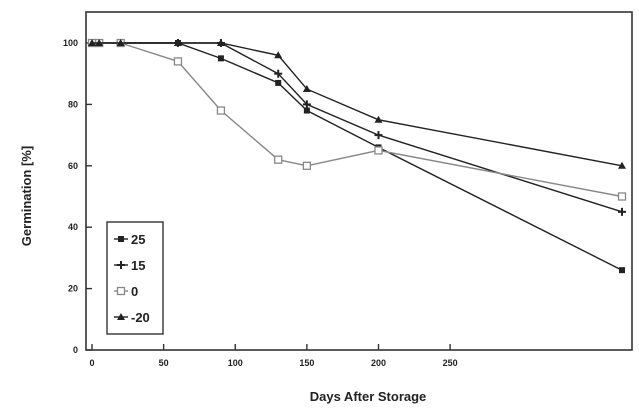  What do you see at coordinates (26, 196) in the screenshot?
I see `y-axis-title: Germination [%]` at bounding box center [26, 196].